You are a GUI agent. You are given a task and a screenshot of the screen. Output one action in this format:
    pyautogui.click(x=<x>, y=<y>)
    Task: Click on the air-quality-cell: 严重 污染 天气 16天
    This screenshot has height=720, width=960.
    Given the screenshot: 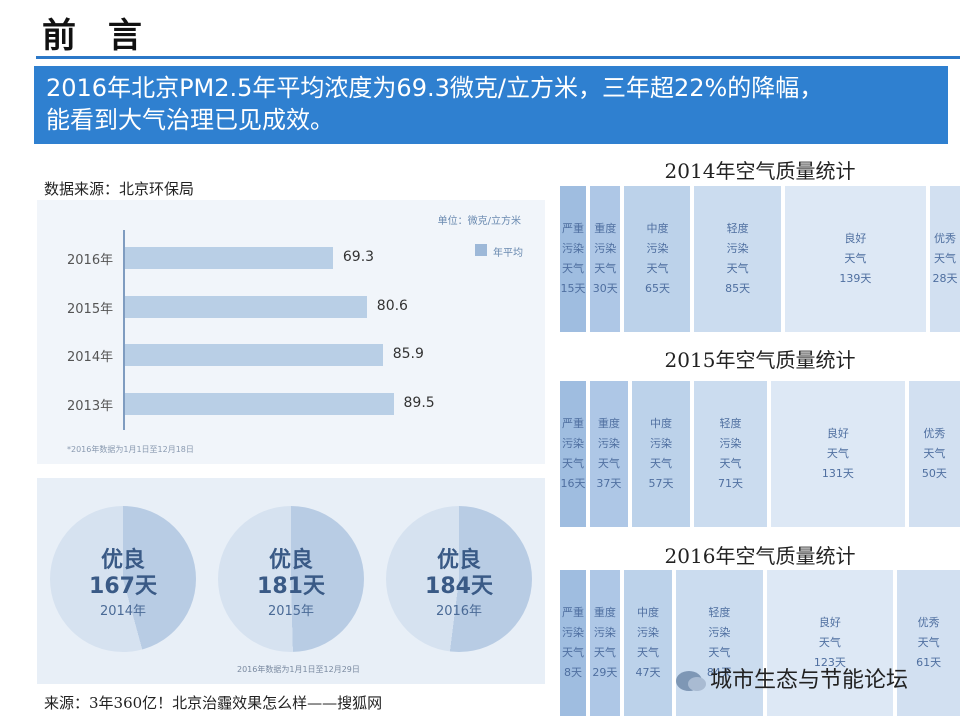 What is the action you would take?
    pyautogui.click(x=575, y=454)
    